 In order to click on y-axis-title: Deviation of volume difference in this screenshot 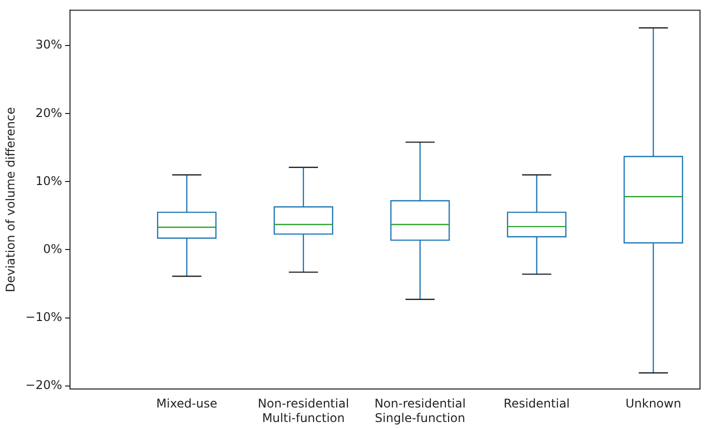, I will do `click(10, 199)`.